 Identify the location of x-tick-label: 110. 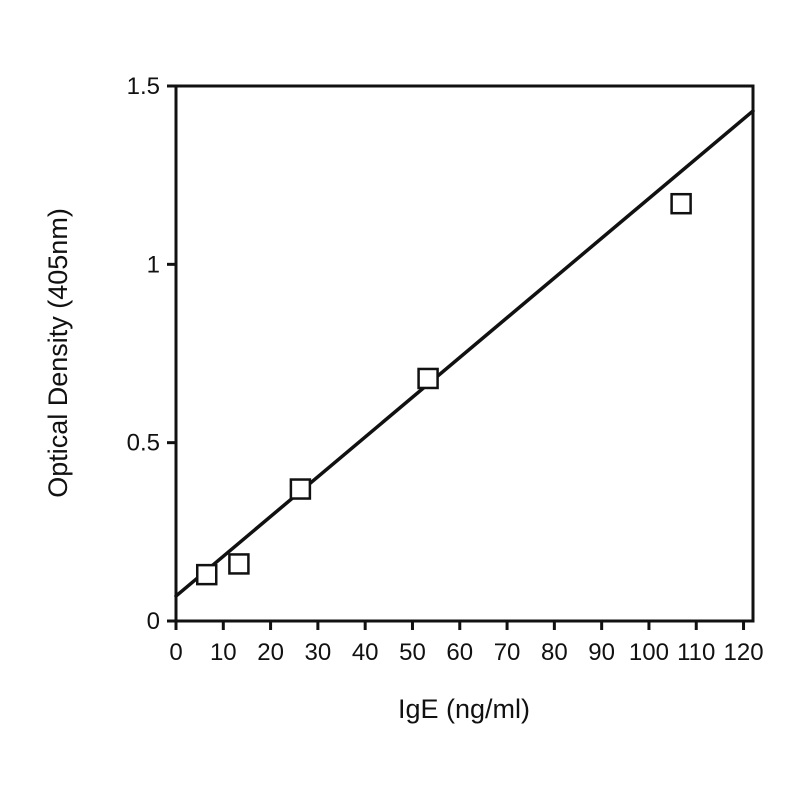
(696, 652).